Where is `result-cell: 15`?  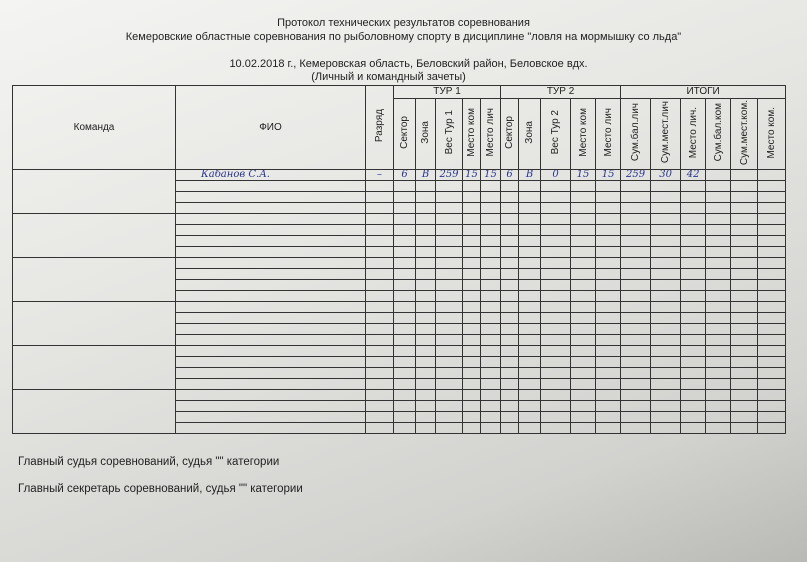 result-cell: 15 is located at coordinates (490, 175).